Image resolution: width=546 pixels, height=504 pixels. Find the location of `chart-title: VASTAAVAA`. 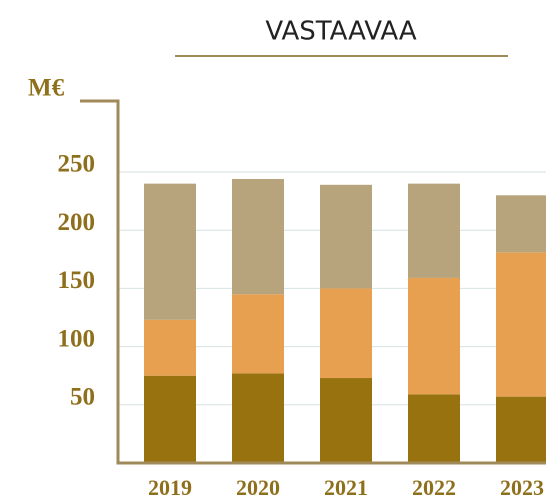

chart-title: VASTAAVAA is located at coordinates (341, 32).